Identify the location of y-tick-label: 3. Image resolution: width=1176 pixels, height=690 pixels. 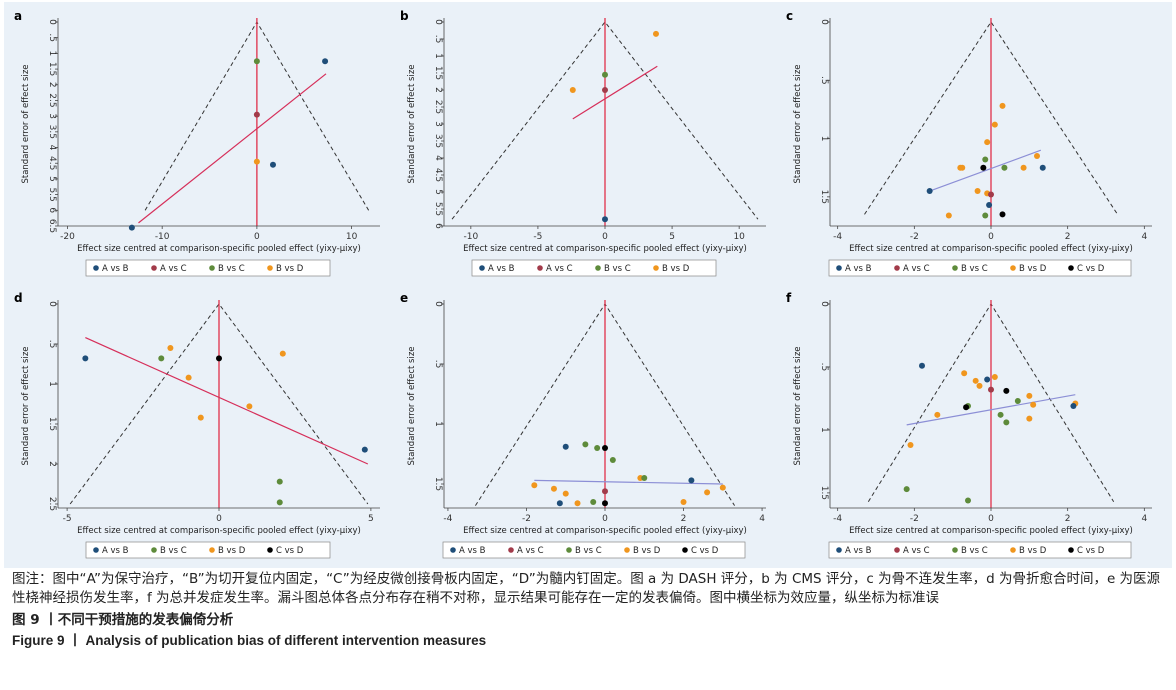
(438, 124).